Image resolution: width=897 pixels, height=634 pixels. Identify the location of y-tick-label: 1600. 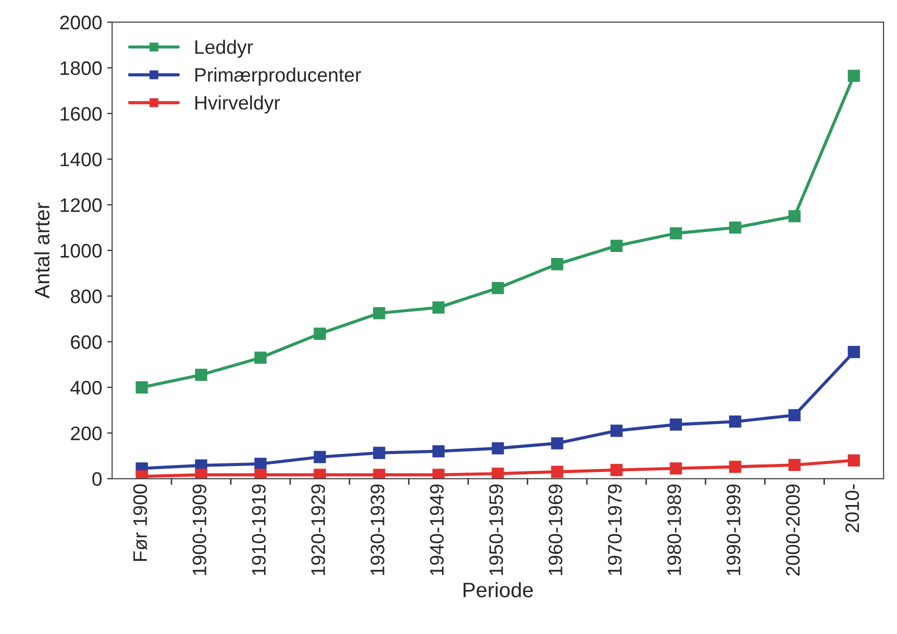
(81, 113).